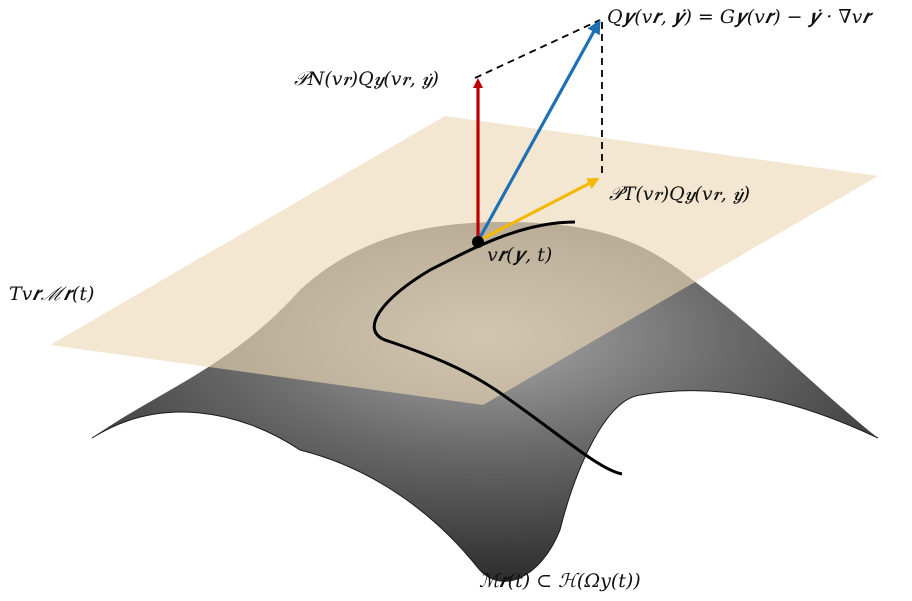 This screenshot has width=912, height=601. Describe the element at coordinates (366, 79) in the screenshot. I see `normal-projection-label: 𝒫N(v𝒓)Q𝒚(v𝒓, 𝒚̇)` at that location.